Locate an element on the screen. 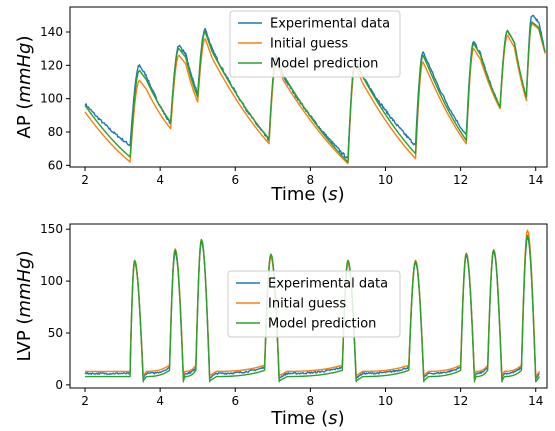 The width and height of the screenshot is (555, 431). y-tick-label: 120 is located at coordinates (51, 65).